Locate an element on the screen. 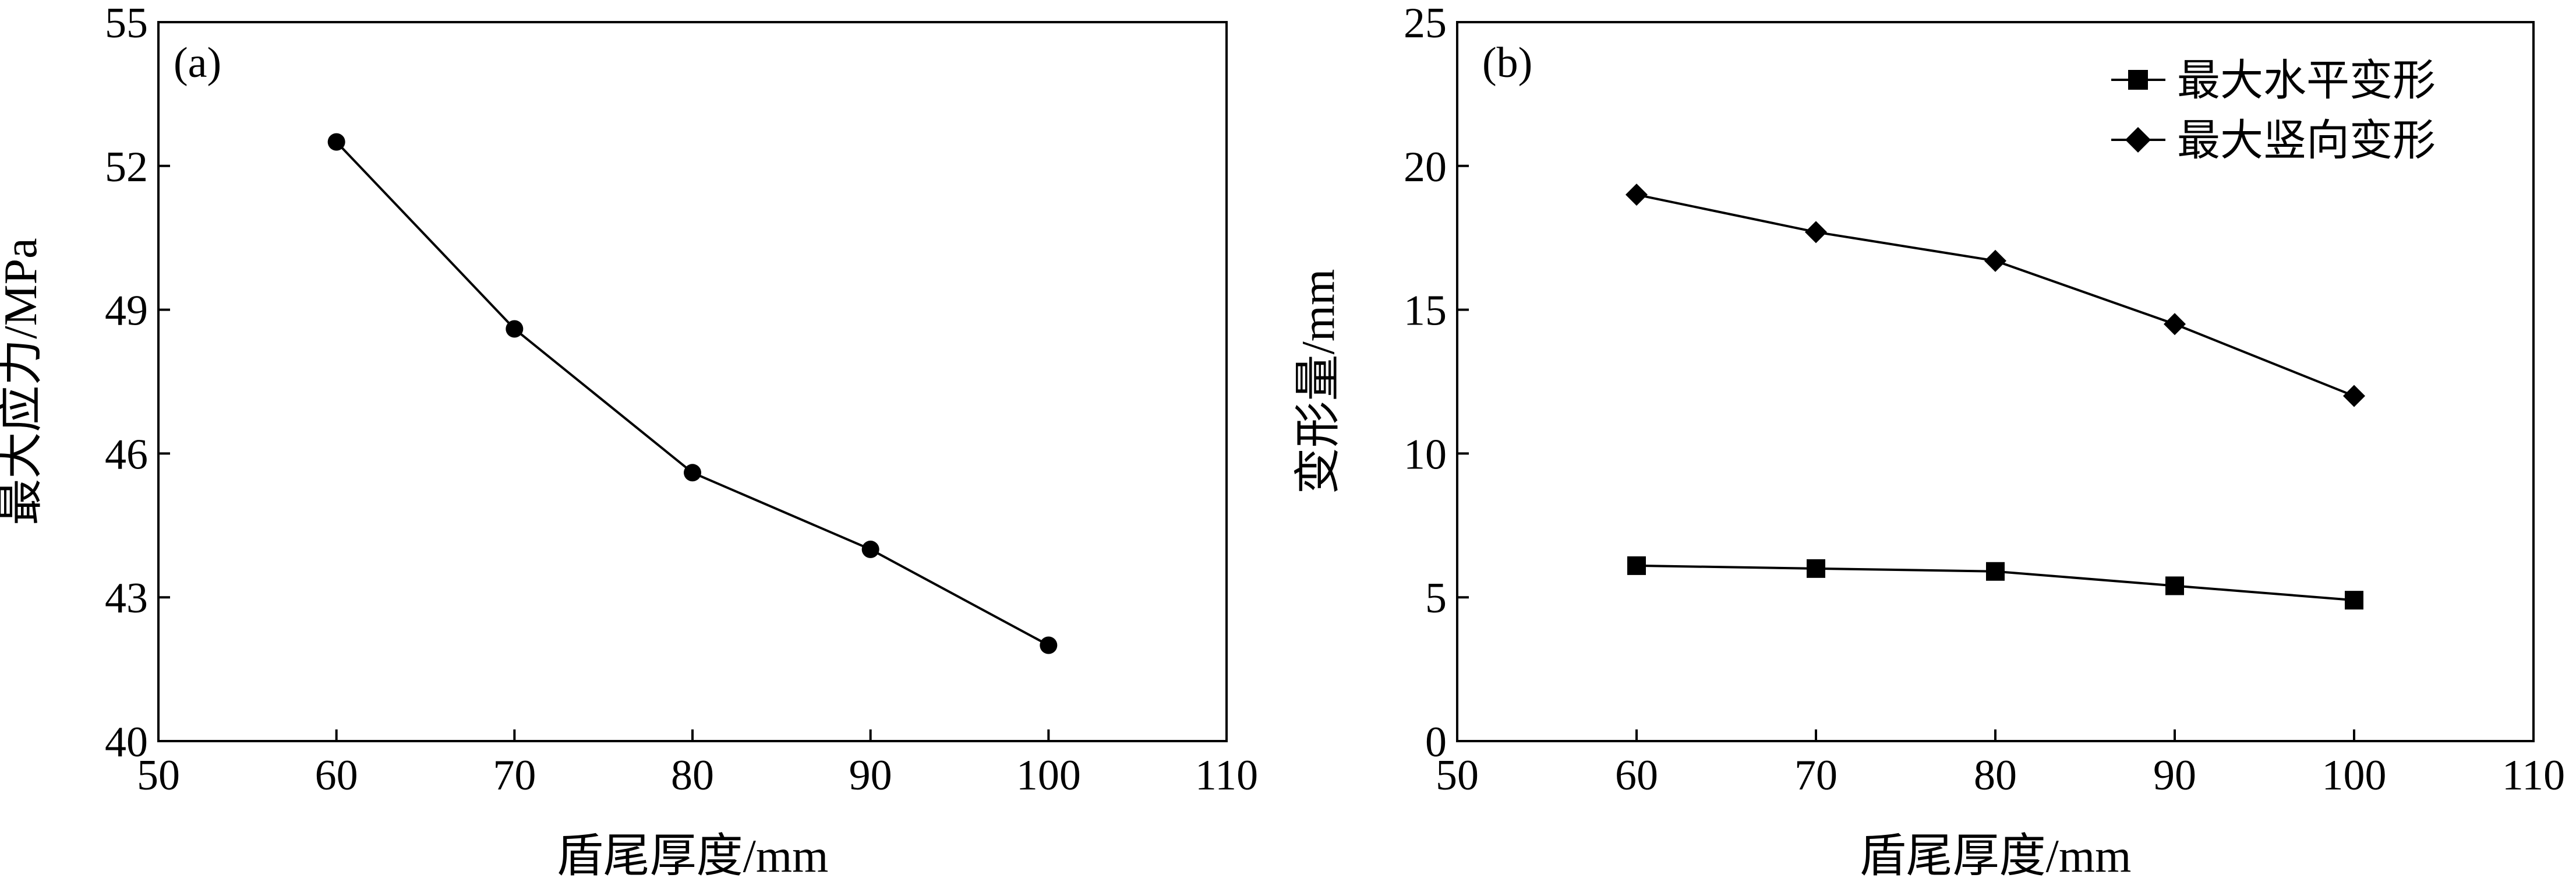  y-tick-label: 20 is located at coordinates (1425, 167).